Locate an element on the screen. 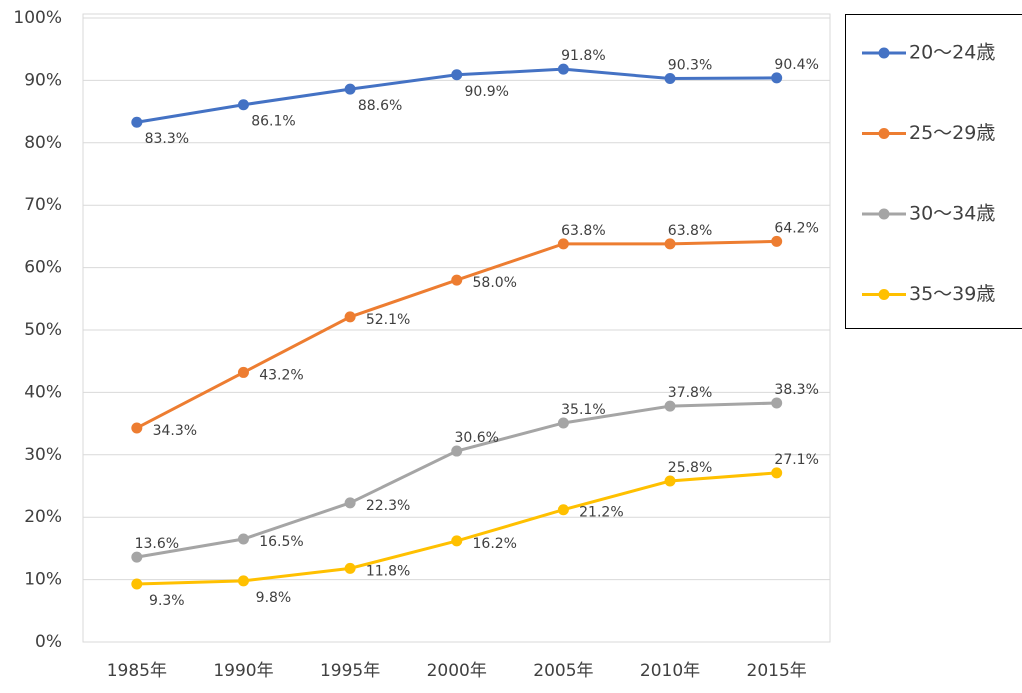 The height and width of the screenshot is (693, 1022). data-label: 58.0% is located at coordinates (495, 283).